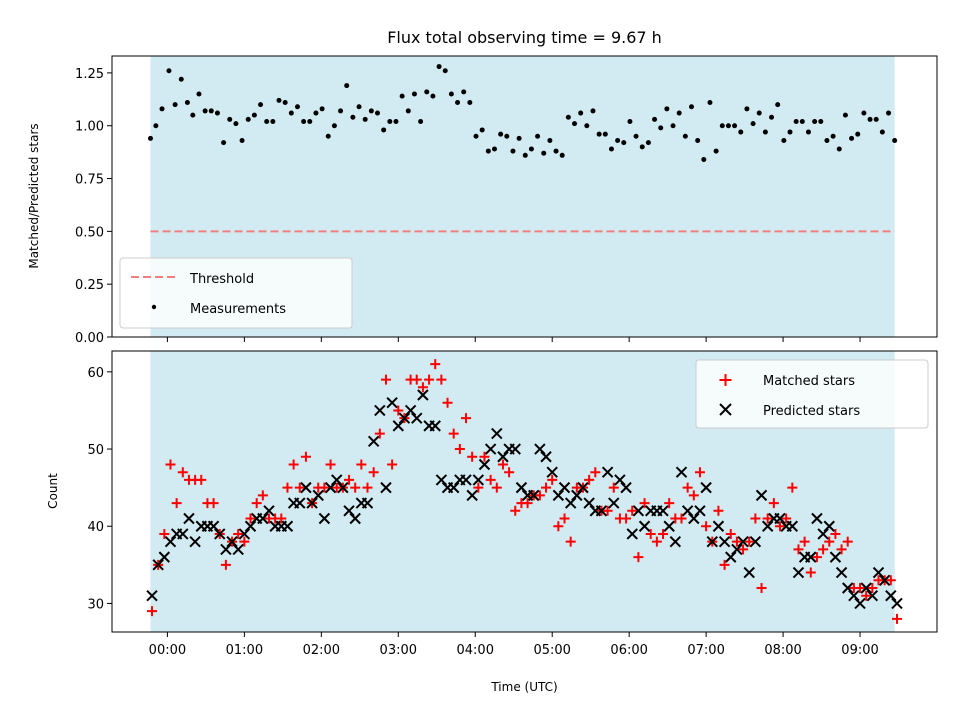 This screenshot has width=960, height=720. I want to click on legend-measurements-label: Measurements, so click(238, 309).